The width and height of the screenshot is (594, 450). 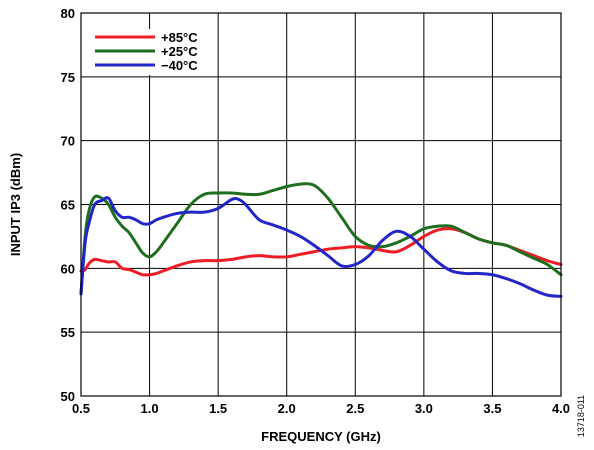 I want to click on y-tick-label: 65, so click(x=68, y=205).